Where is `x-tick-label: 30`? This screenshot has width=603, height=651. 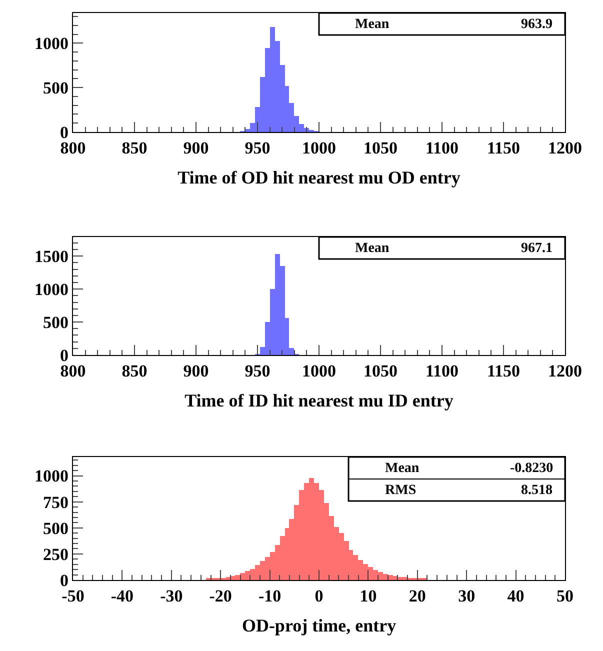
x-tick-label: 30 is located at coordinates (467, 596).